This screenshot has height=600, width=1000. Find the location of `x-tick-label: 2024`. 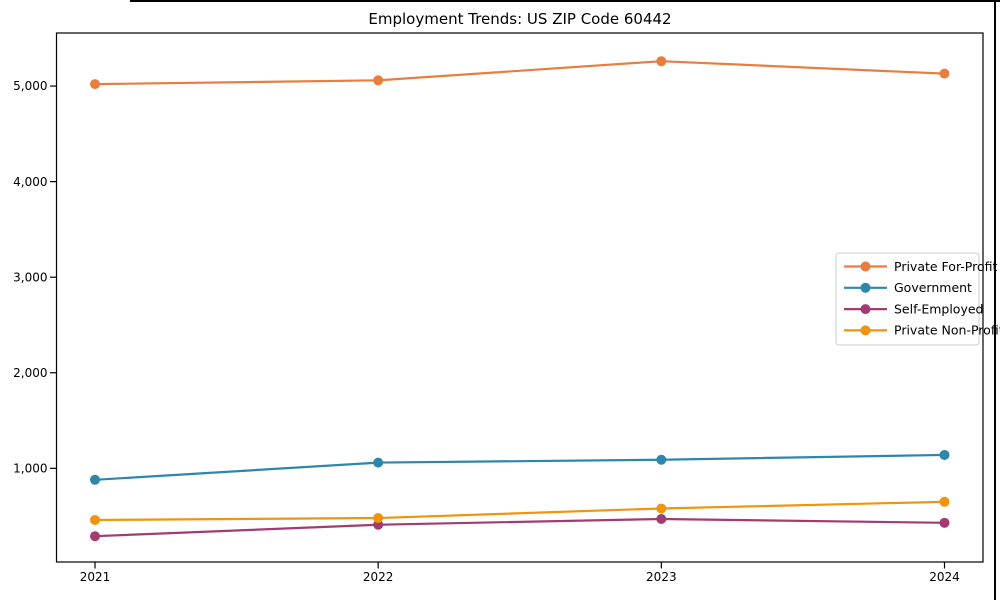

x-tick-label: 2024 is located at coordinates (944, 577).